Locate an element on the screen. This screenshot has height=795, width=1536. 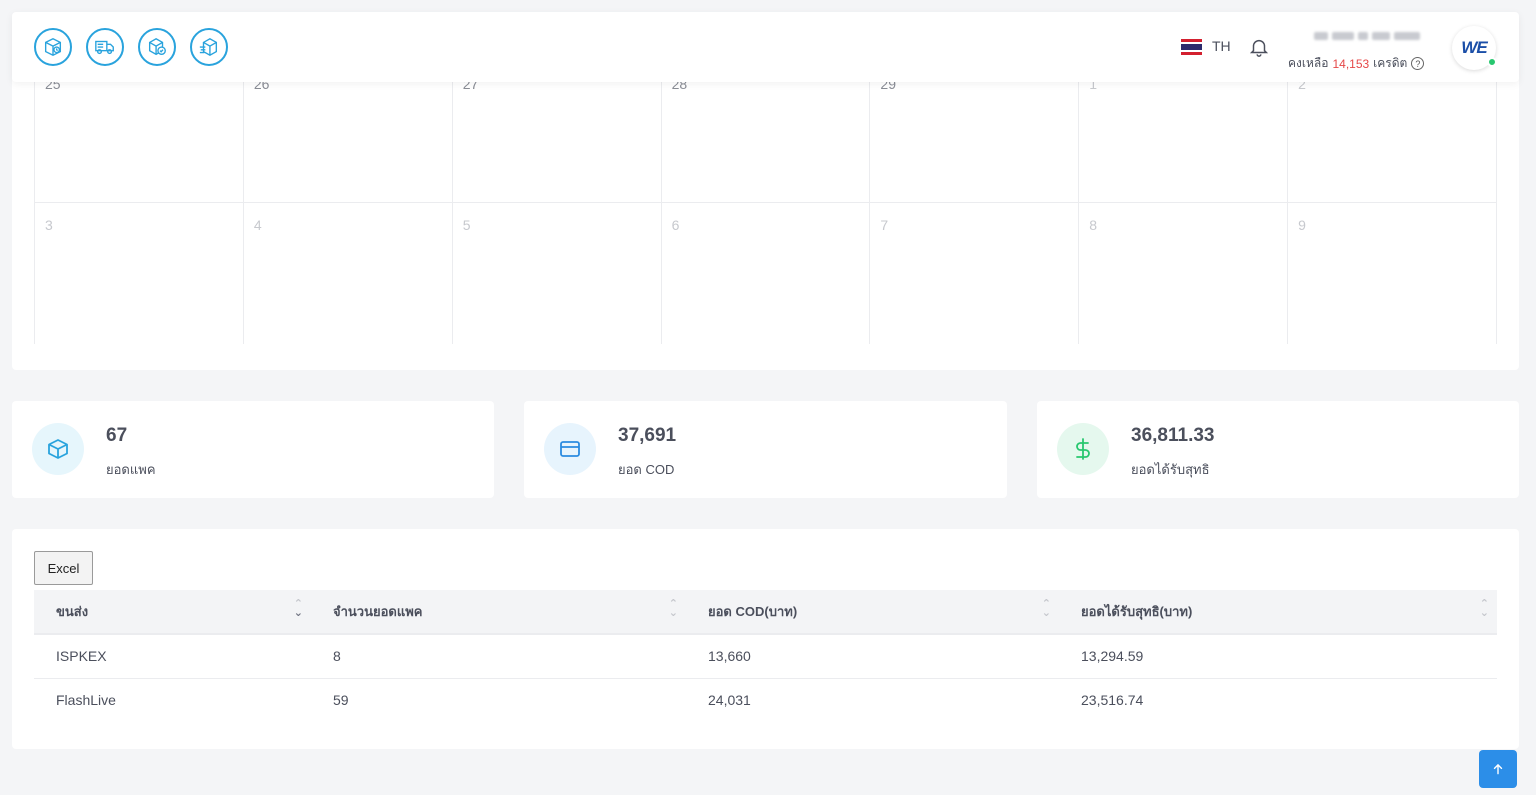
excel-export-button: Excel is located at coordinates (63, 568).